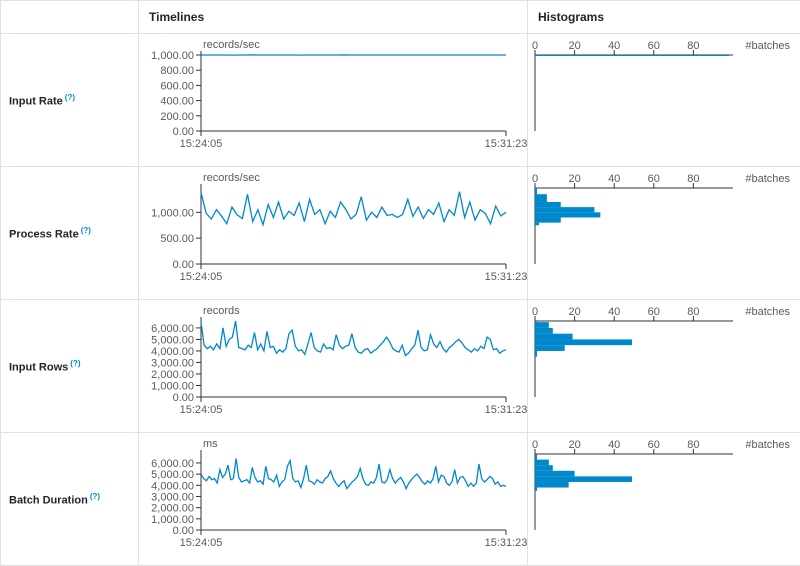 The image size is (800, 566). What do you see at coordinates (44, 234) in the screenshot?
I see `metric-label: Process Rate` at bounding box center [44, 234].